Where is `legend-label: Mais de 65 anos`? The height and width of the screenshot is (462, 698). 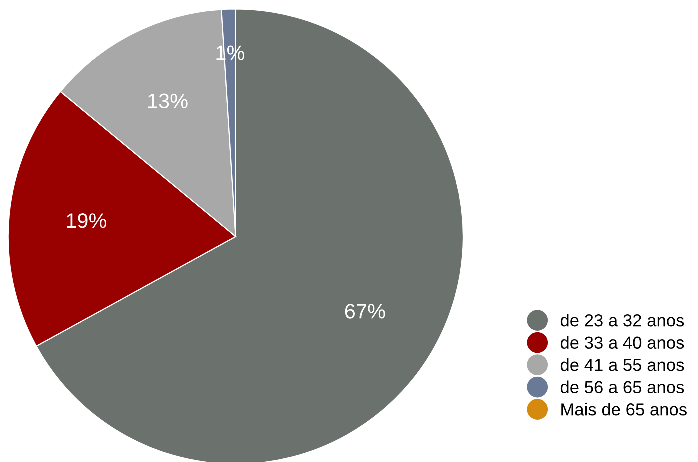 legend-label: Mais de 65 anos is located at coordinates (624, 409).